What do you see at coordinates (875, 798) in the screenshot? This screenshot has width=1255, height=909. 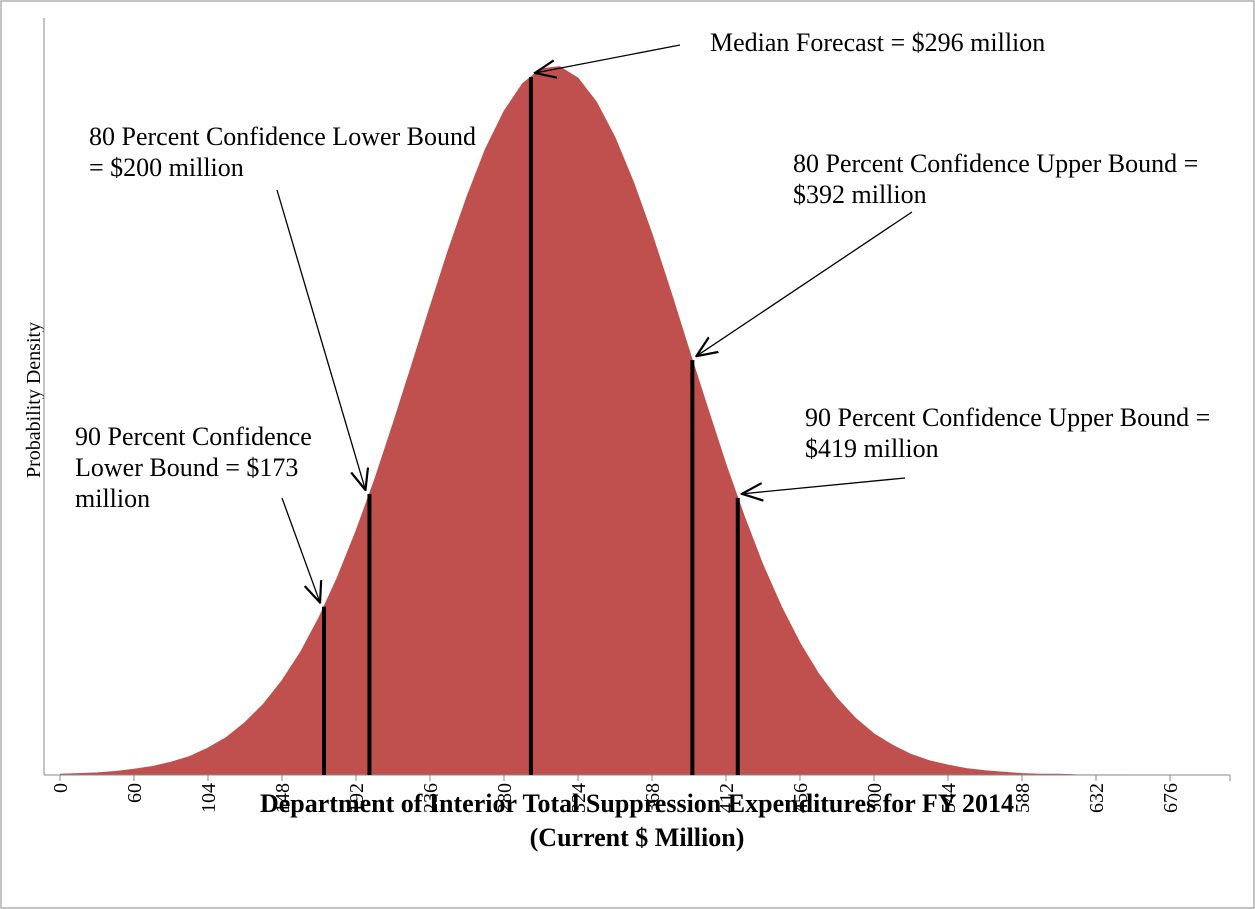 I see `x-tick-label: 500` at bounding box center [875, 798].